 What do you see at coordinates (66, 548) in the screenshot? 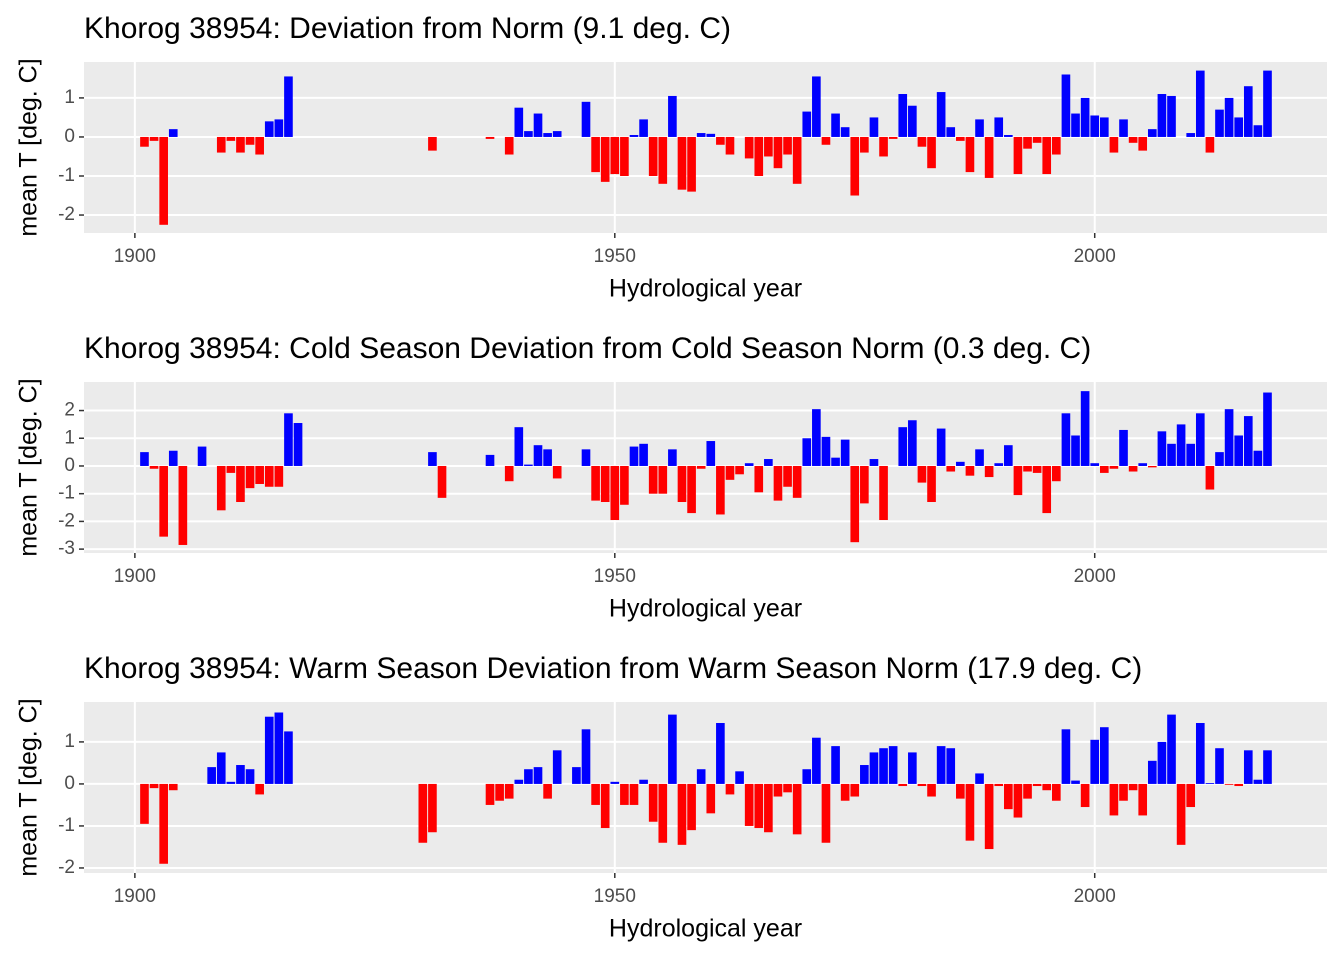
I see `y-tick-label: -3` at bounding box center [66, 548].